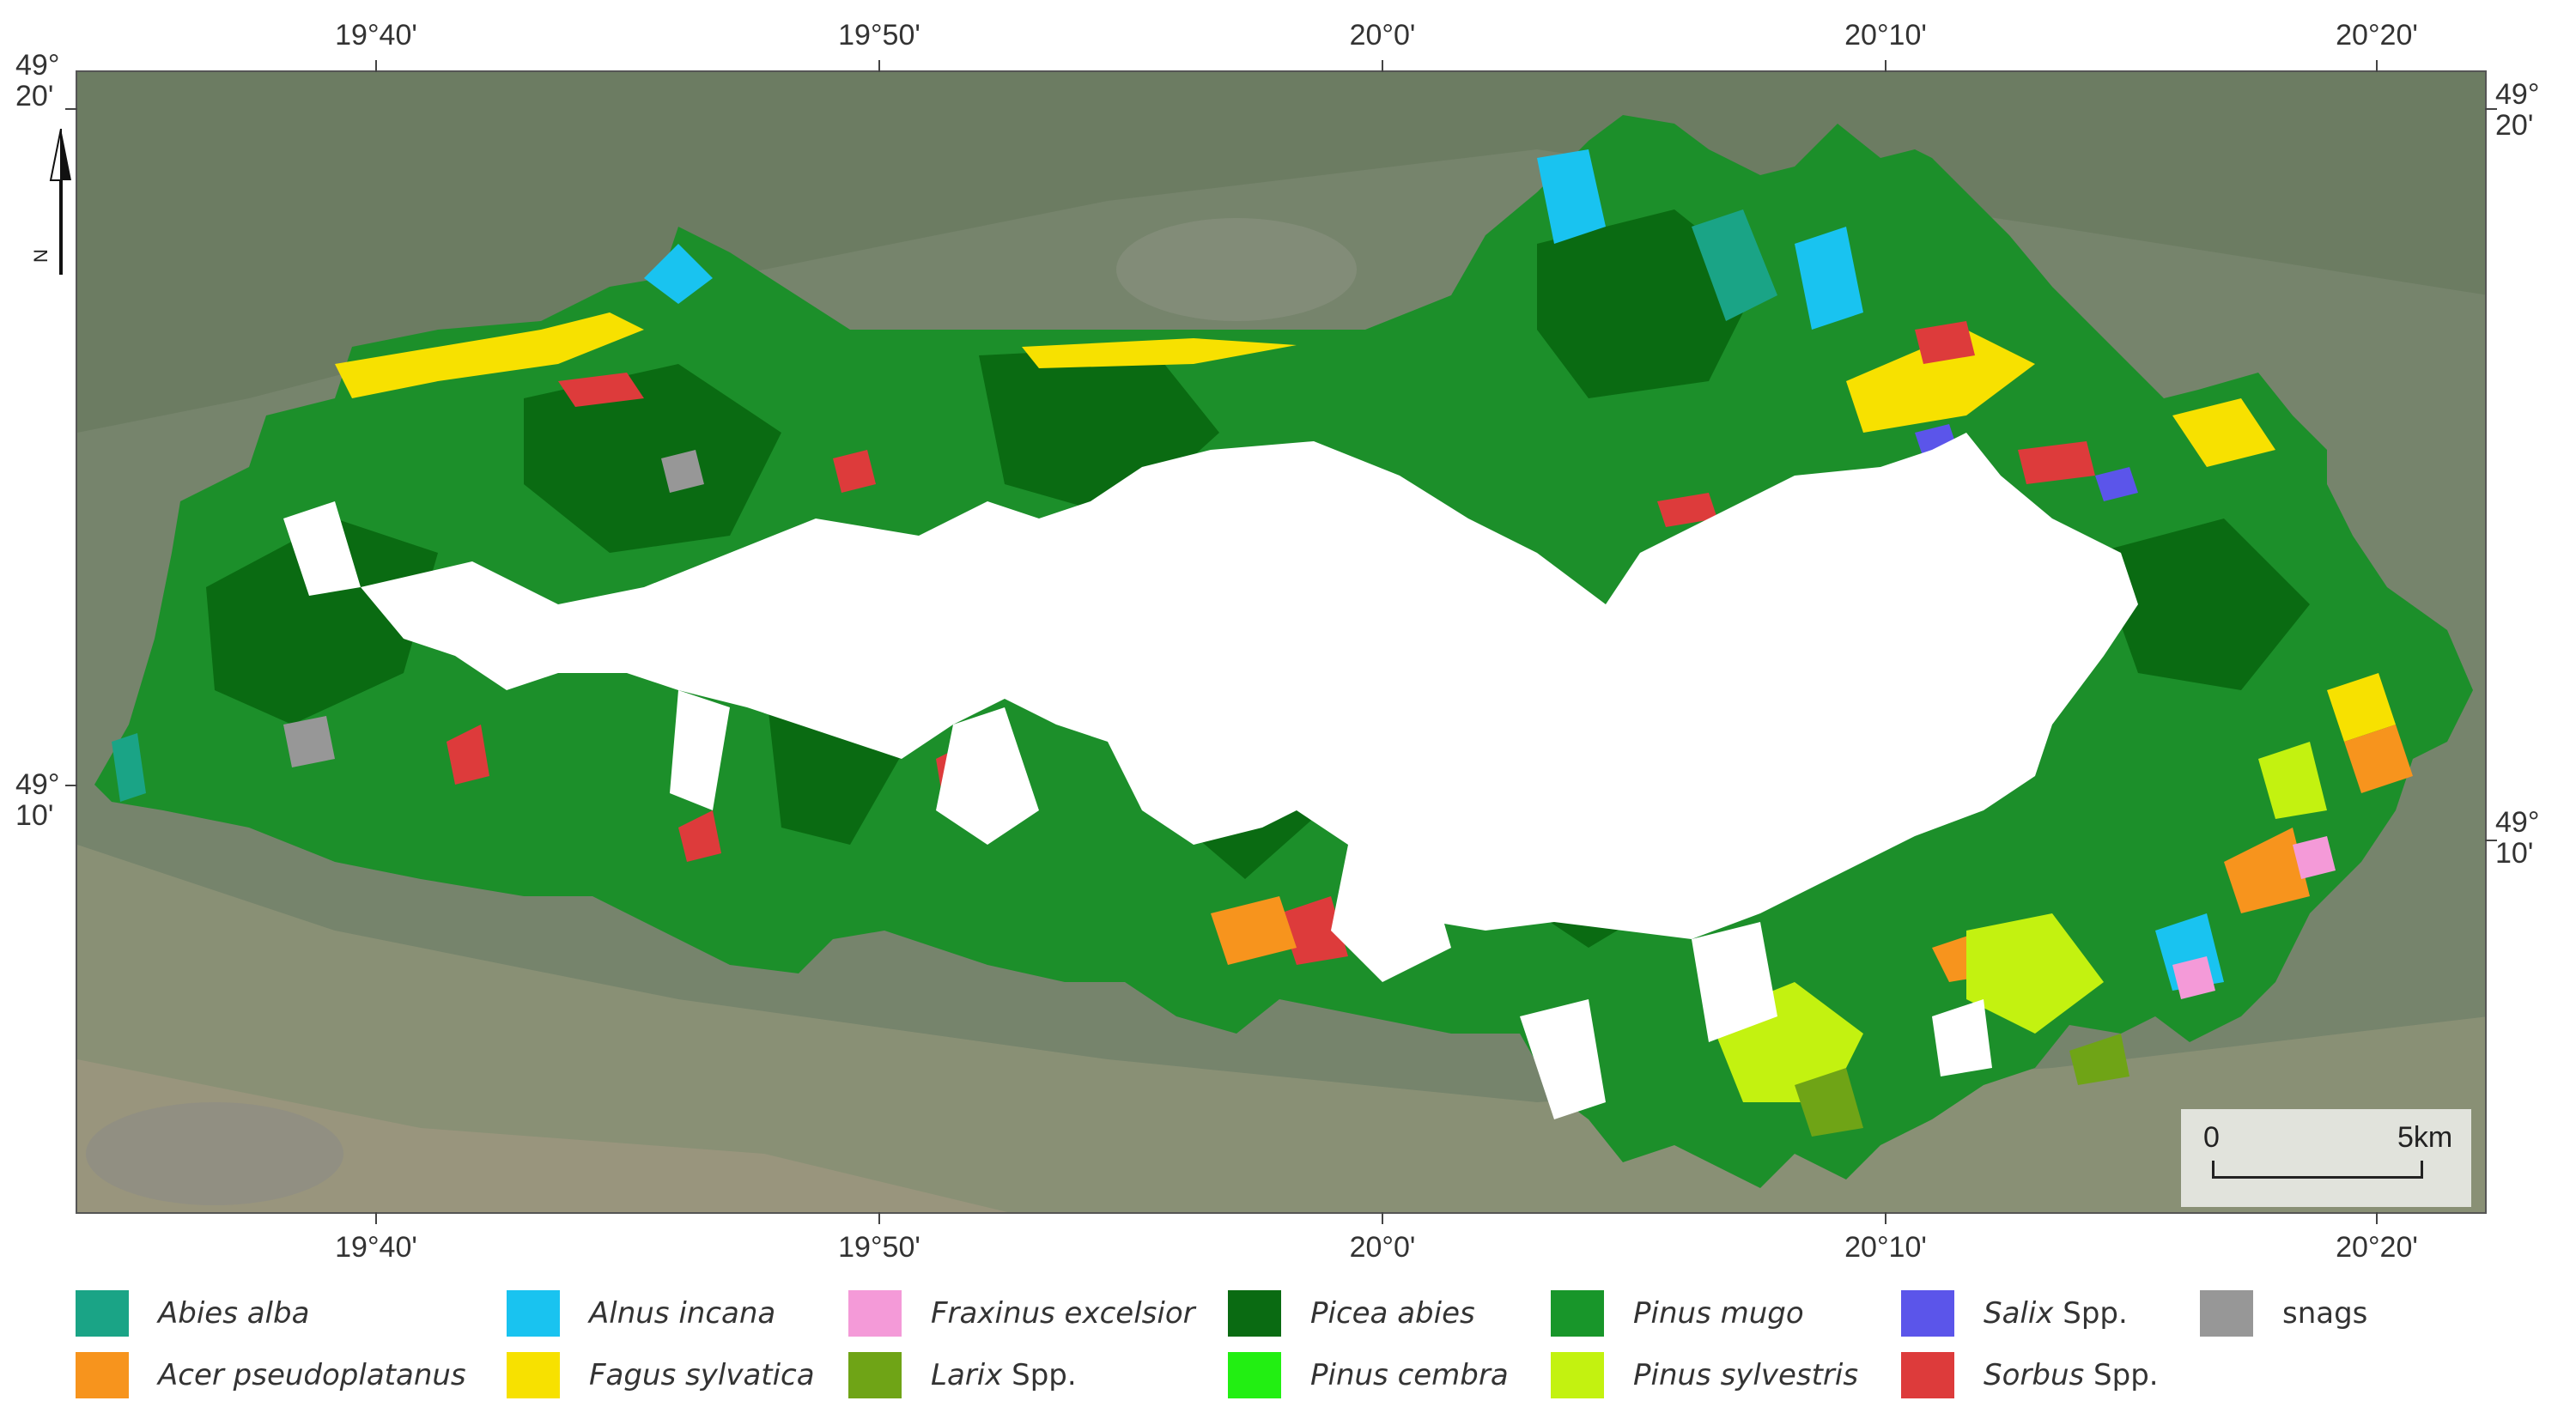  What do you see at coordinates (376, 35) in the screenshot?
I see `lon-label-top: 19°40'` at bounding box center [376, 35].